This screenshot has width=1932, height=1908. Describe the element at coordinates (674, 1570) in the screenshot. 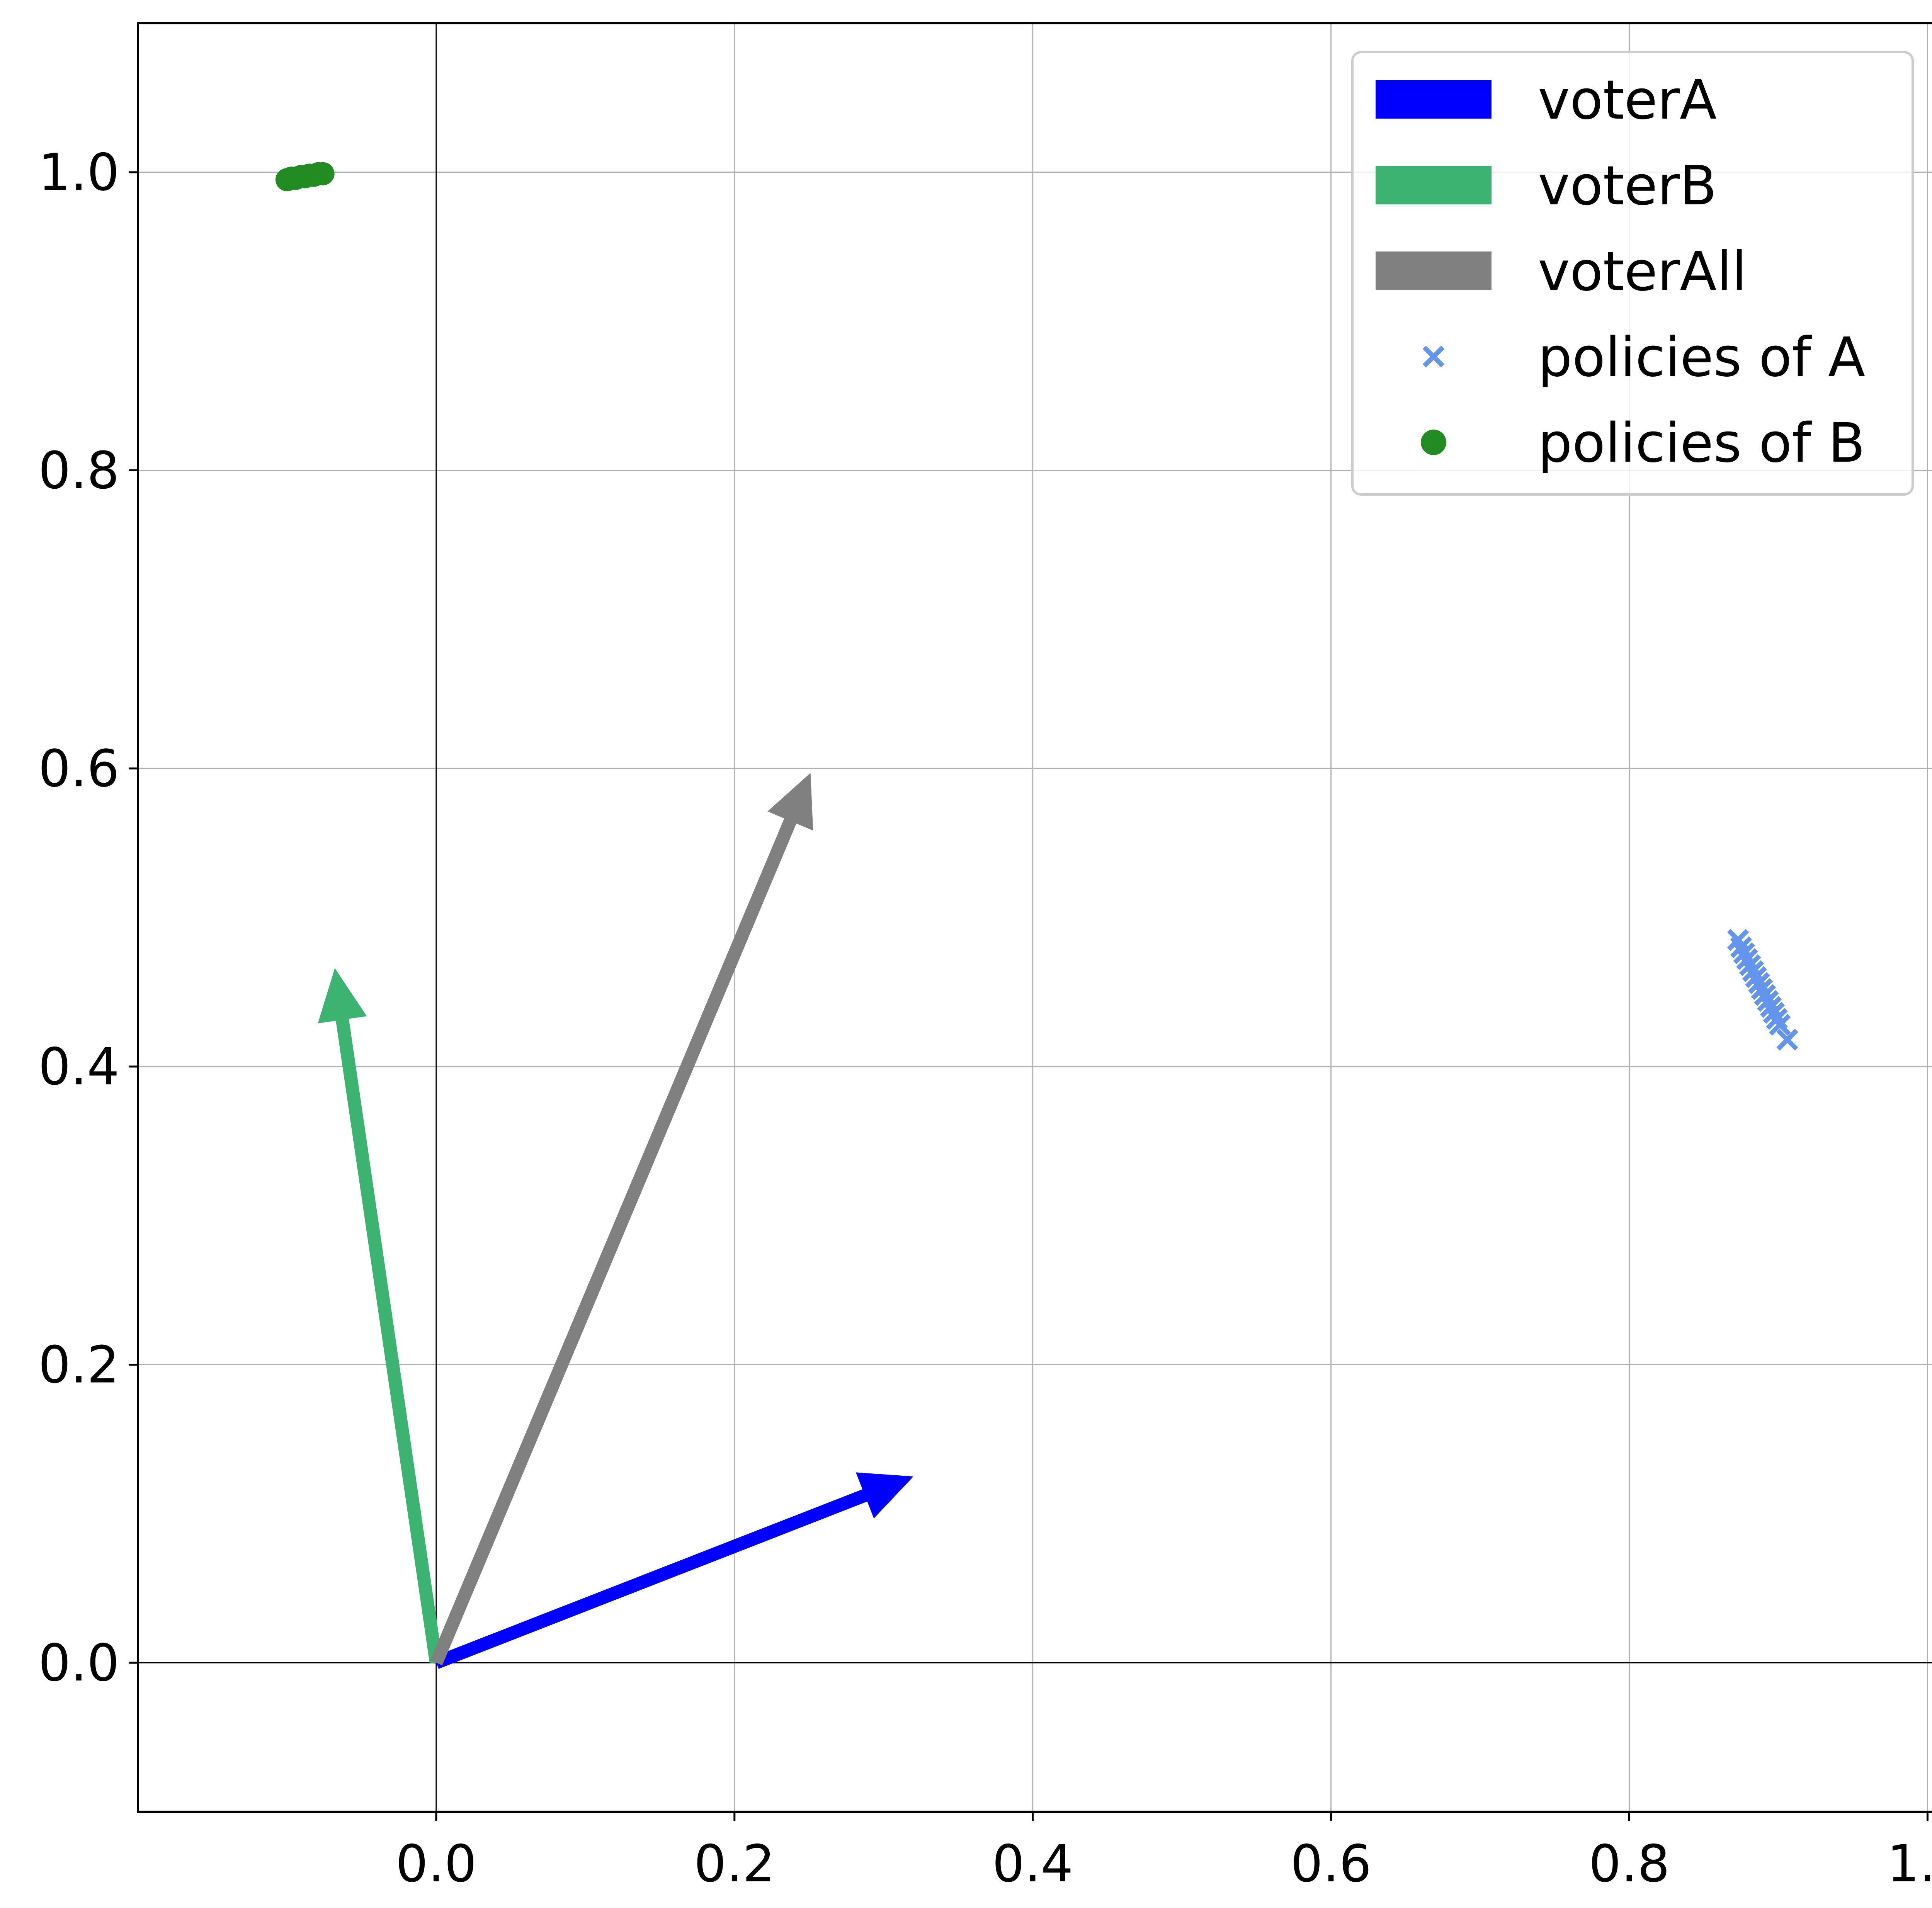

I see `vector-voterA` at that location.